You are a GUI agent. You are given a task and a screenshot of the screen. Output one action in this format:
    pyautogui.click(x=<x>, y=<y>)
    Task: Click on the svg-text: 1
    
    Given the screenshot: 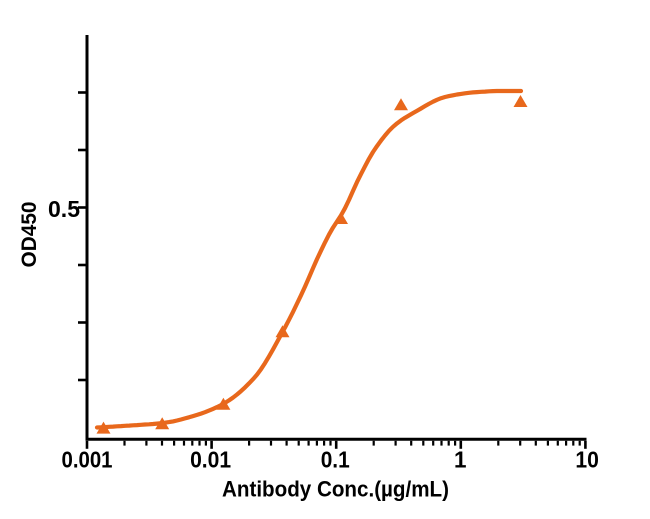 What is the action you would take?
    pyautogui.click(x=460, y=460)
    